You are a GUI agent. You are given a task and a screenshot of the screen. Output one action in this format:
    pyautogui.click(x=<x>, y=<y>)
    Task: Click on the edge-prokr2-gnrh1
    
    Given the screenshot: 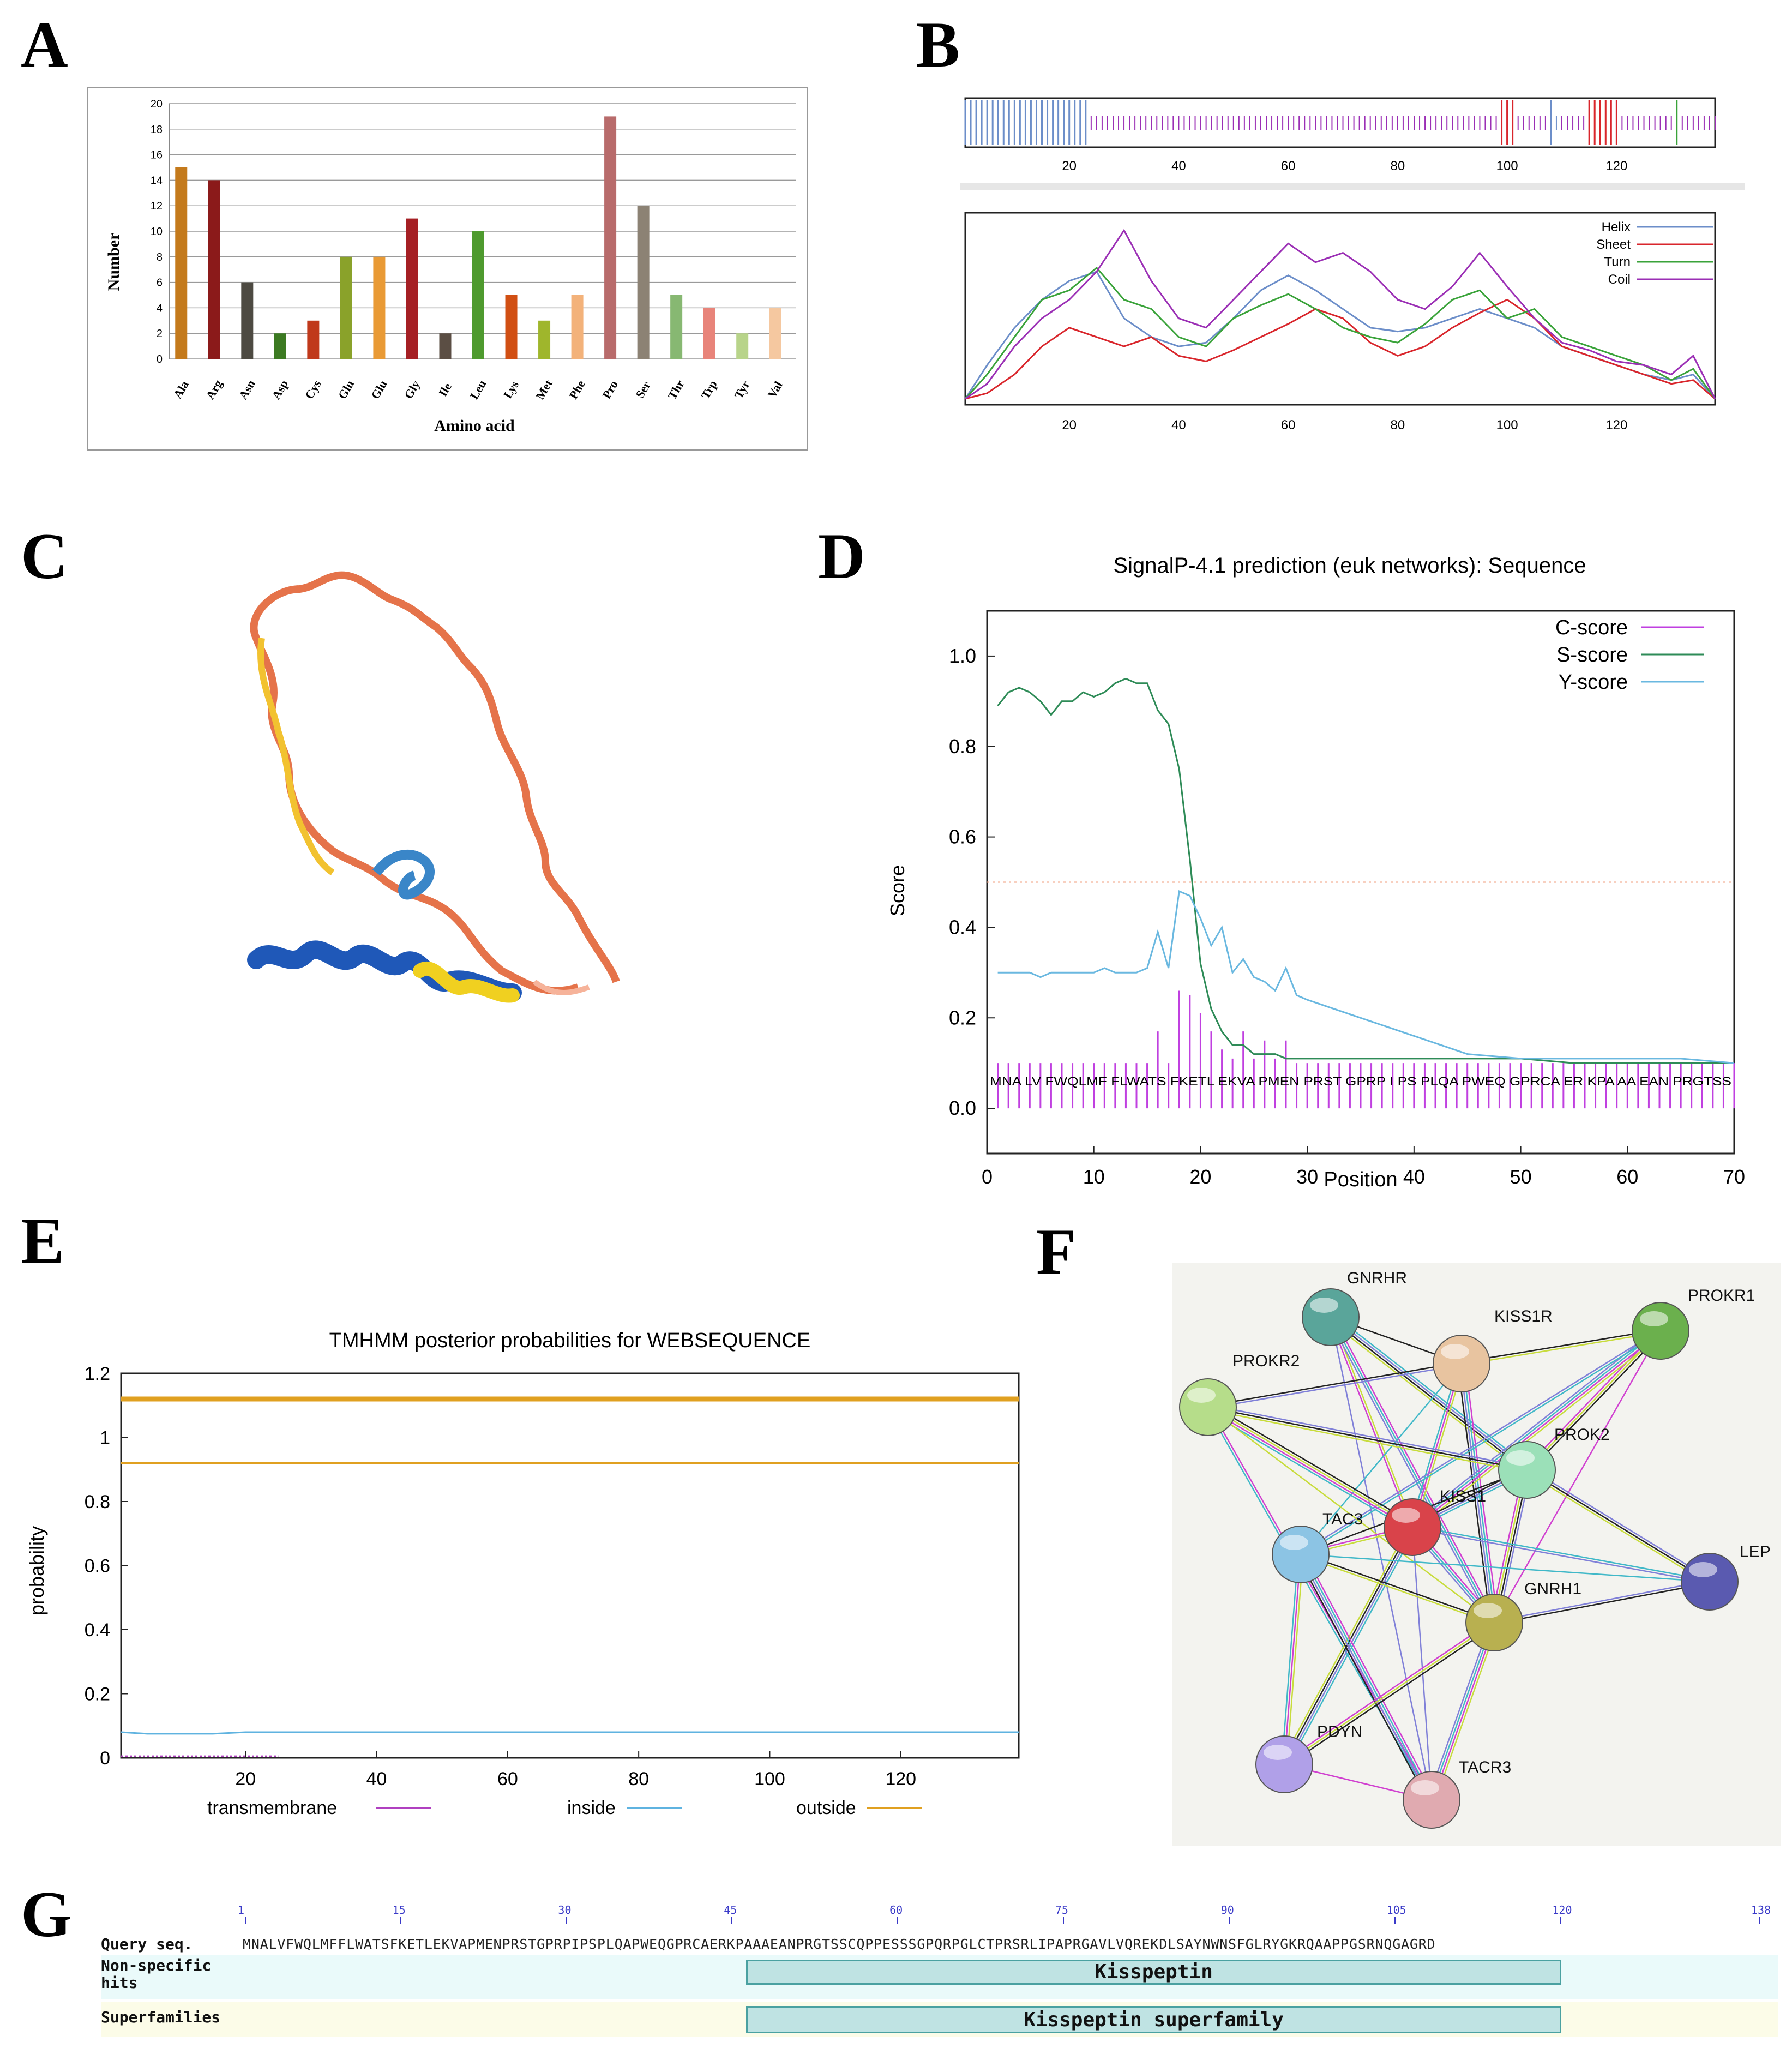 What is the action you would take?
    pyautogui.click(x=1351, y=1515)
    